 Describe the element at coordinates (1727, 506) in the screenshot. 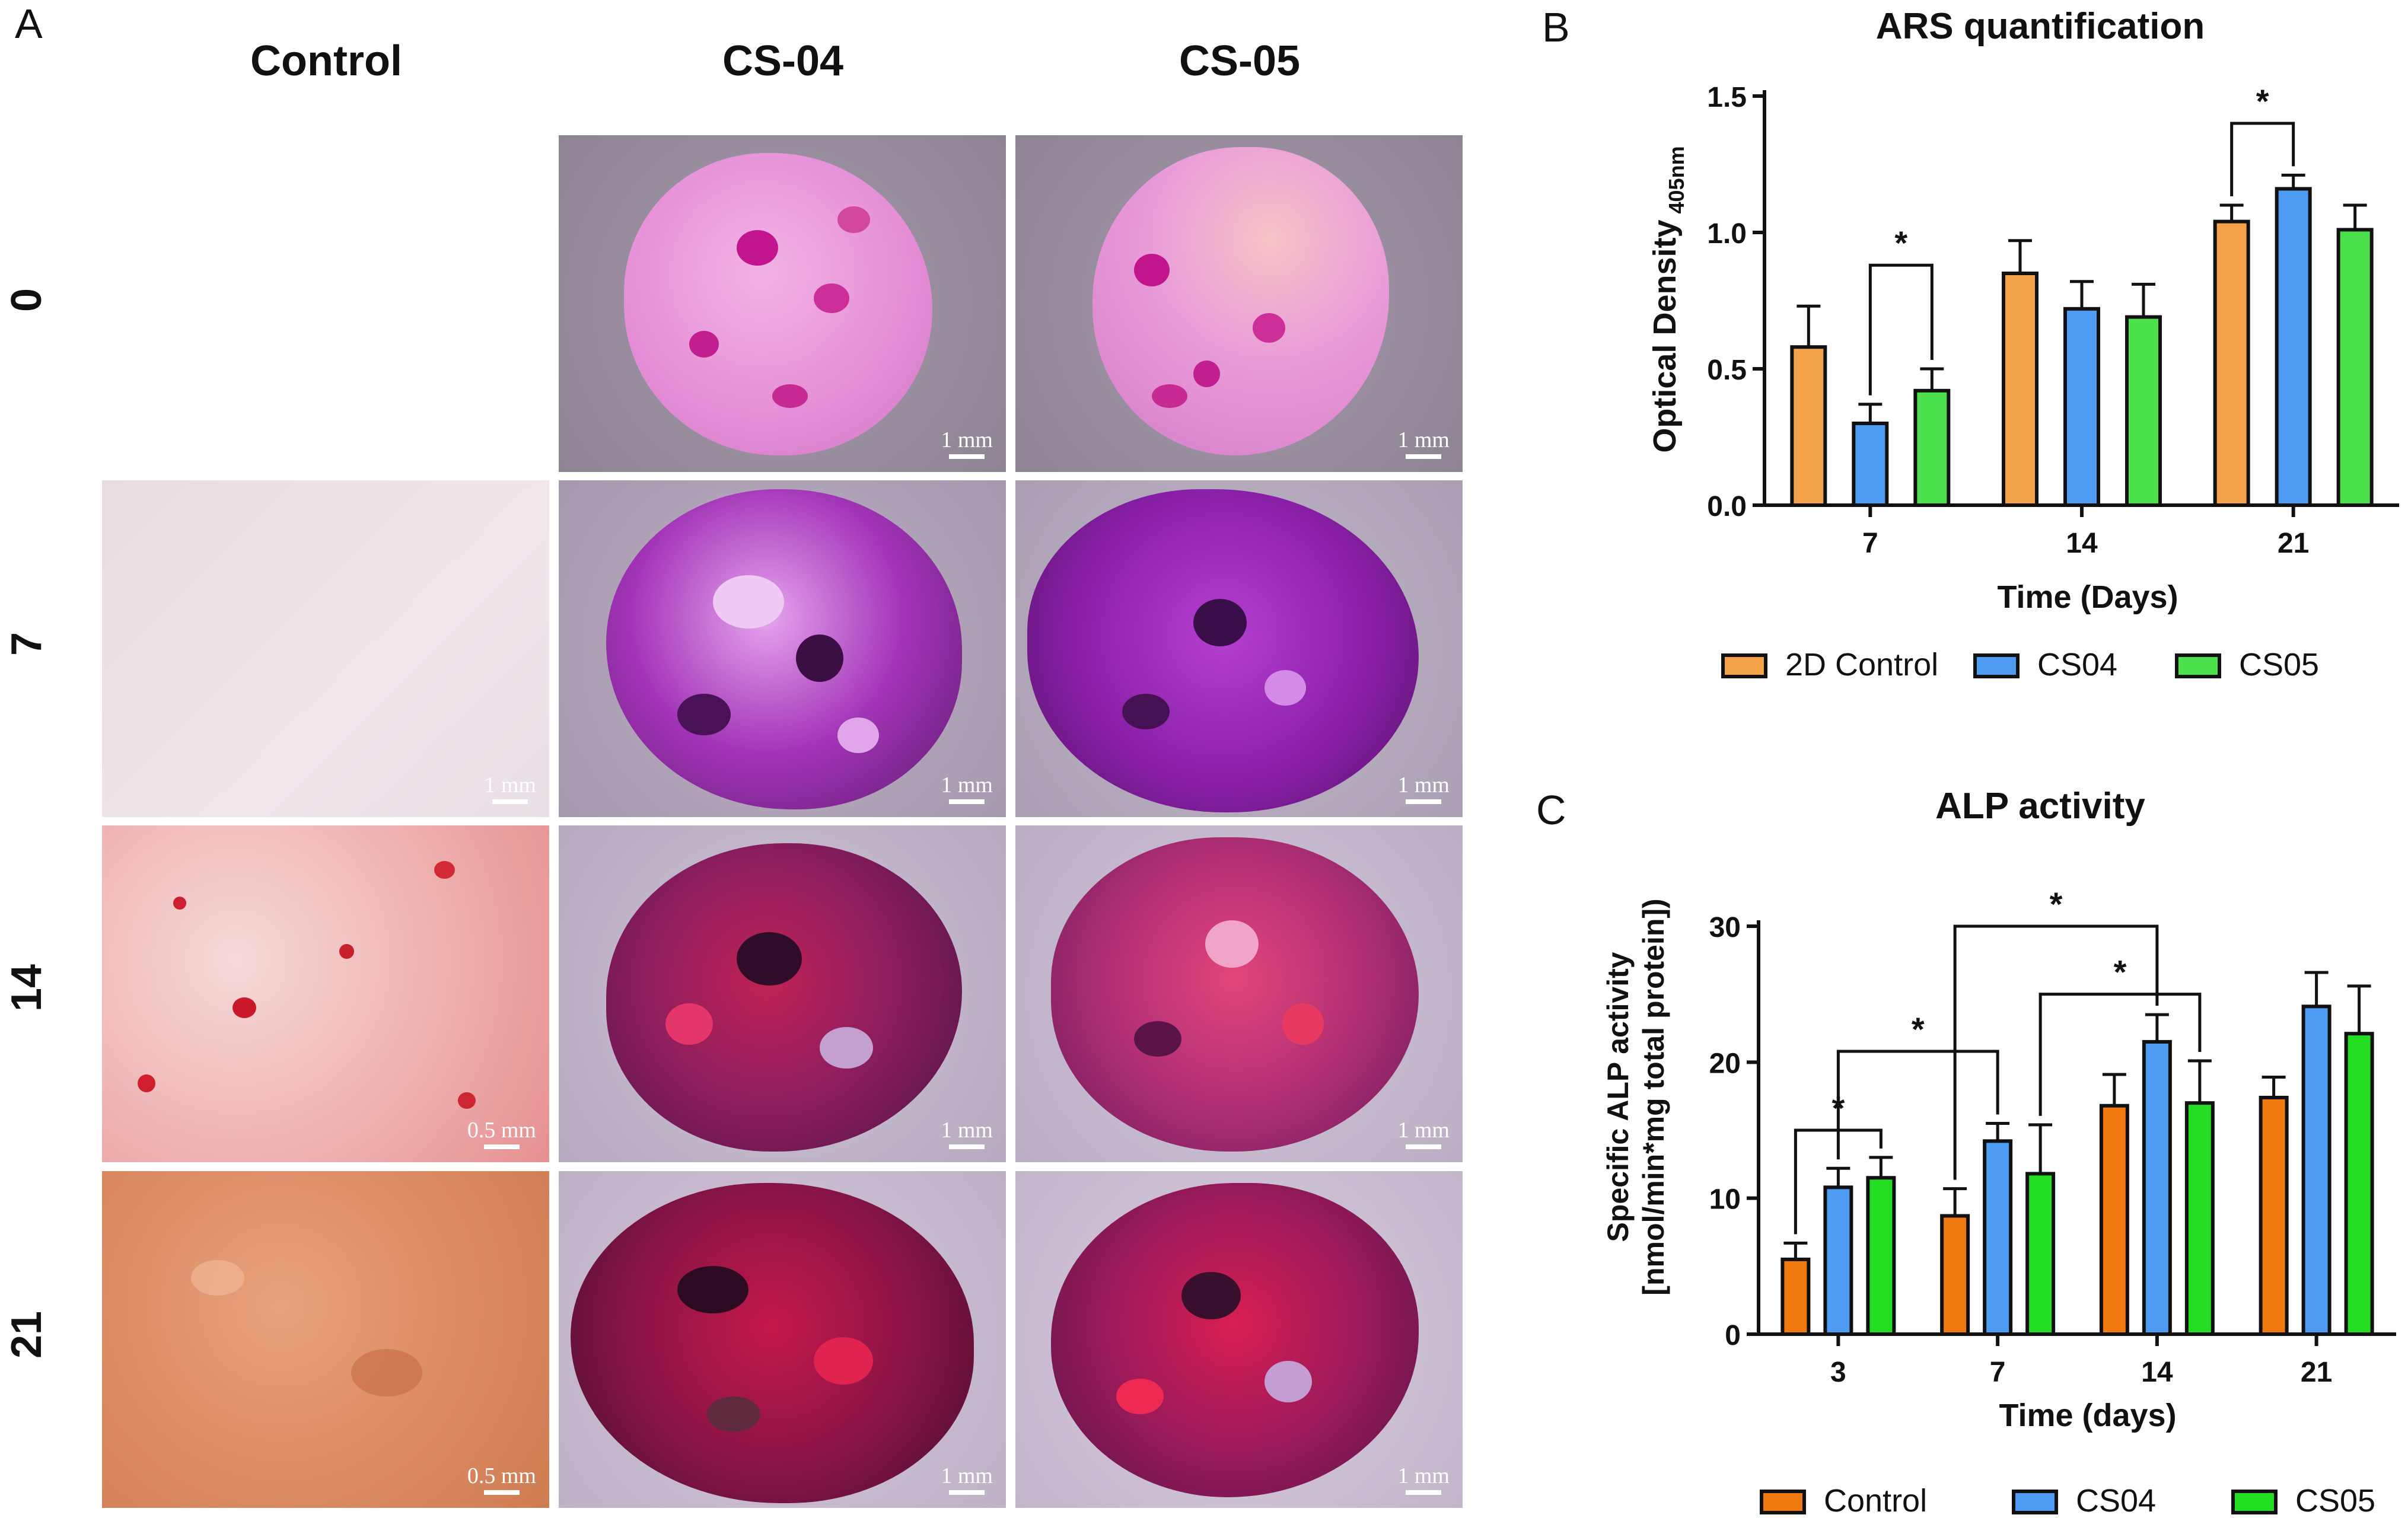

I see `y-tick-label: 0.0` at that location.